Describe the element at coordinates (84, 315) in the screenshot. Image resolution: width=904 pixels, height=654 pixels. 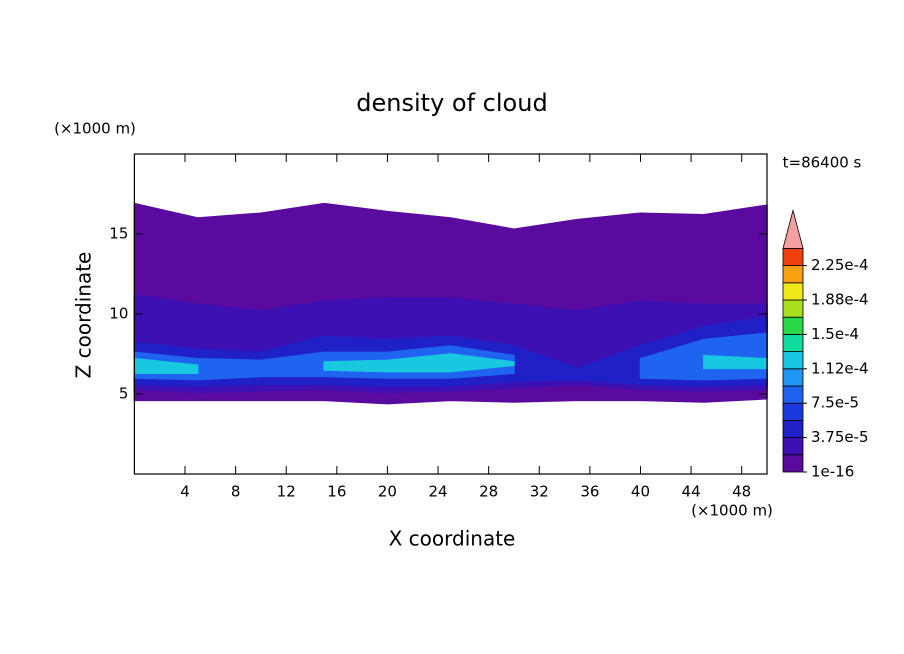
I see `y-axis-title: Z coordinate` at that location.